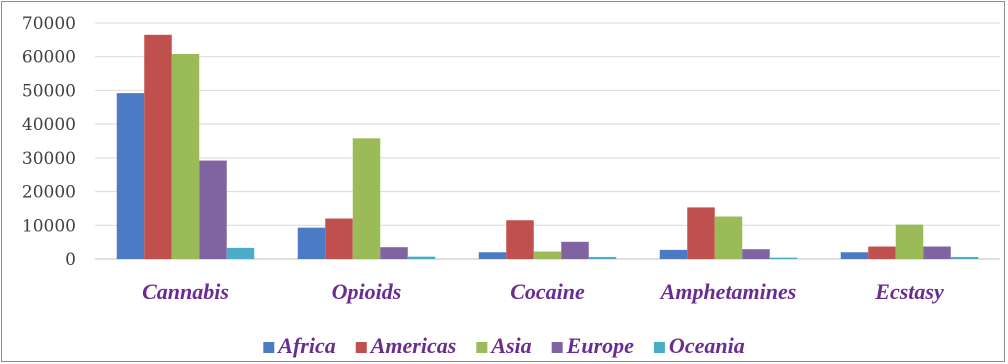 Image resolution: width=1008 pixels, height=364 pixels. I want to click on y-axis-ticks: 0 10000 20000 30000 40000 50000 60000 70000, so click(49, 142).